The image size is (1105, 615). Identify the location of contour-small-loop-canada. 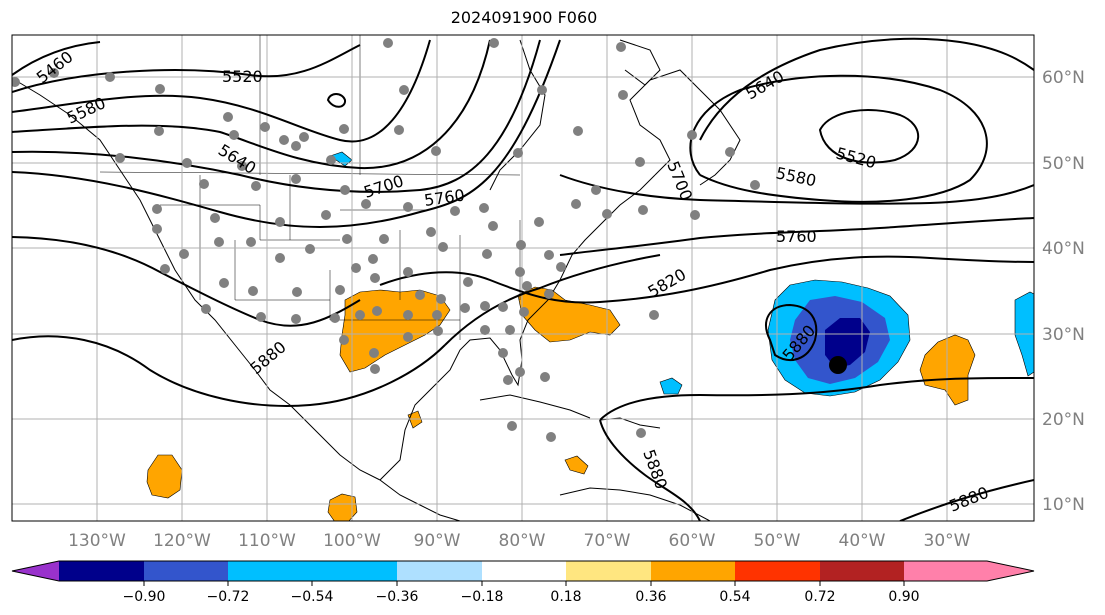
(336, 100).